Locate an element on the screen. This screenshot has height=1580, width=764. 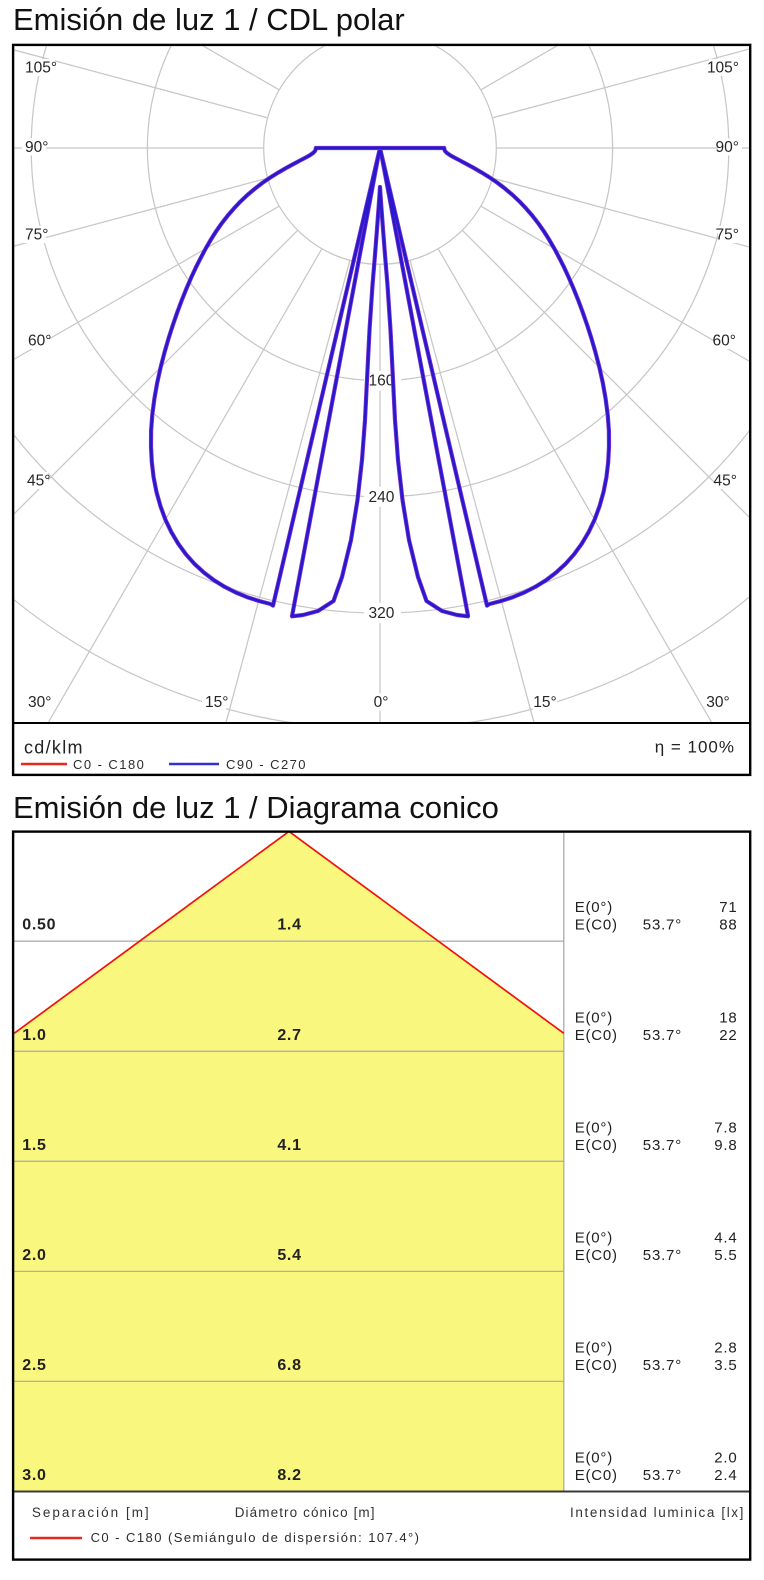
svg-text: 2.7 is located at coordinates (289, 1035).